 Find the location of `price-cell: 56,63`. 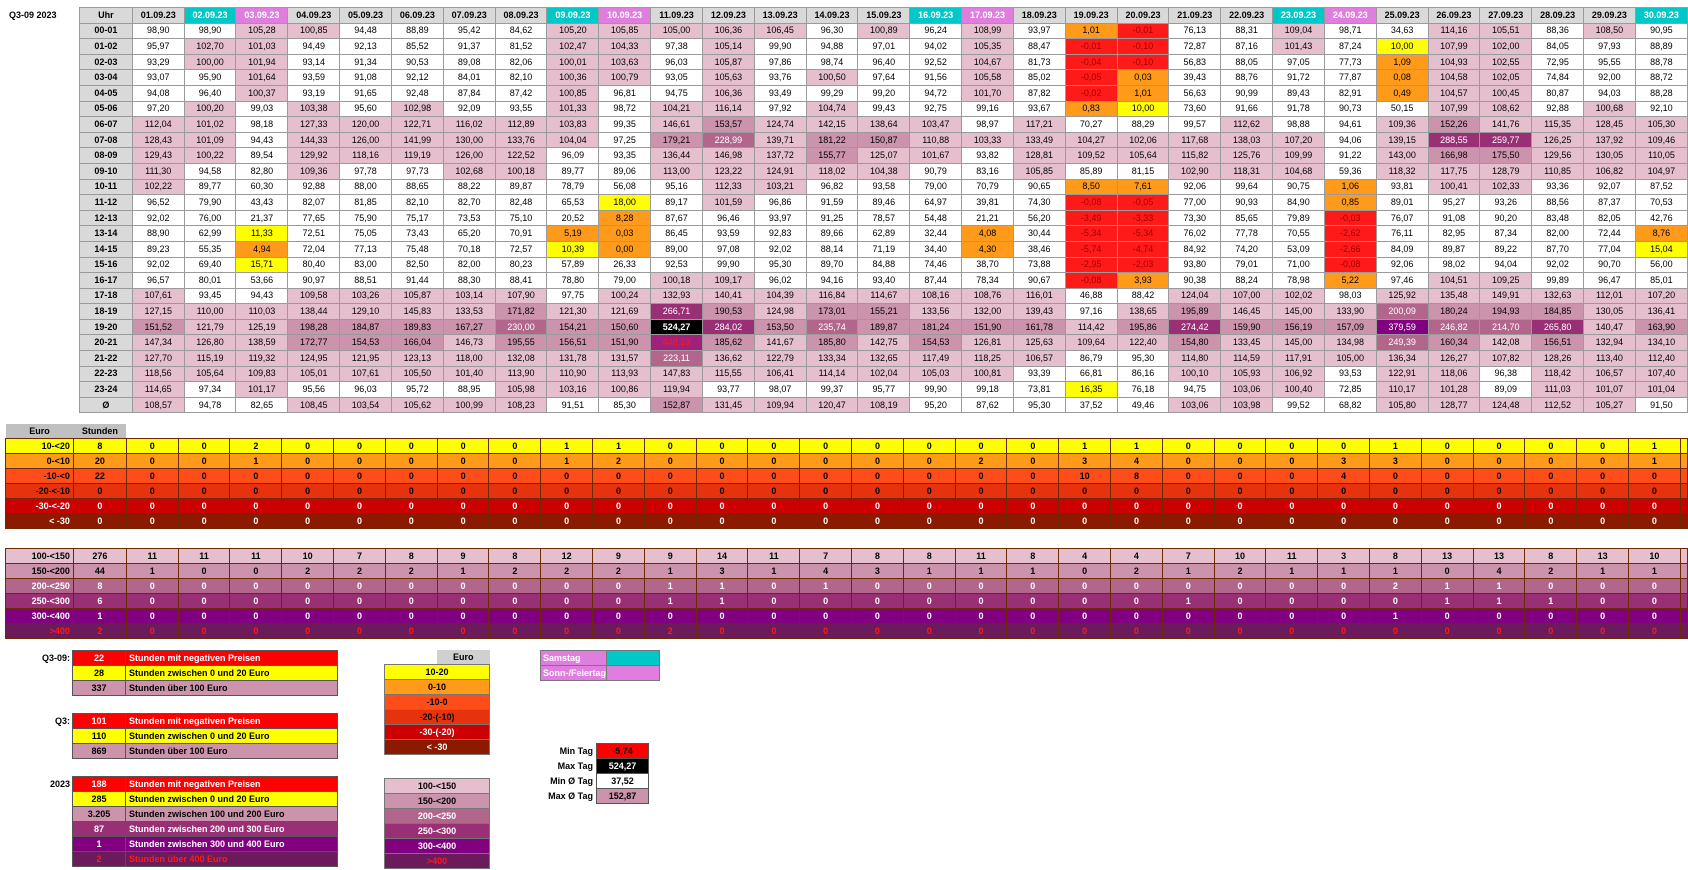

price-cell: 56,63 is located at coordinates (1195, 93).